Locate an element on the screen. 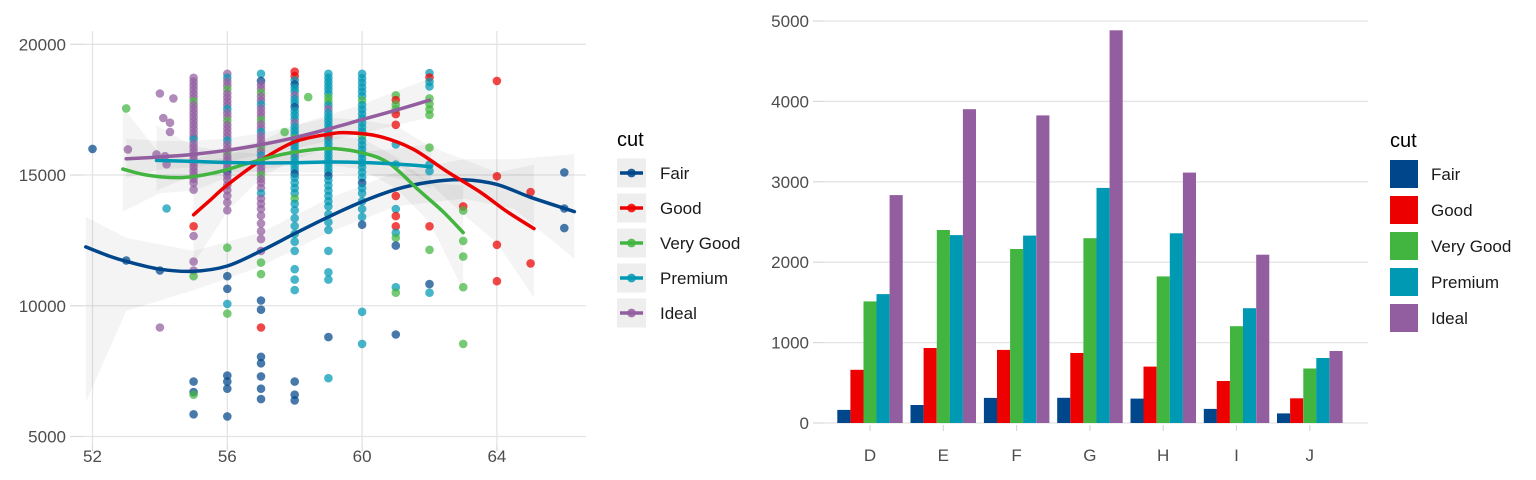 The width and height of the screenshot is (1536, 480). bar-D-good is located at coordinates (857, 396).